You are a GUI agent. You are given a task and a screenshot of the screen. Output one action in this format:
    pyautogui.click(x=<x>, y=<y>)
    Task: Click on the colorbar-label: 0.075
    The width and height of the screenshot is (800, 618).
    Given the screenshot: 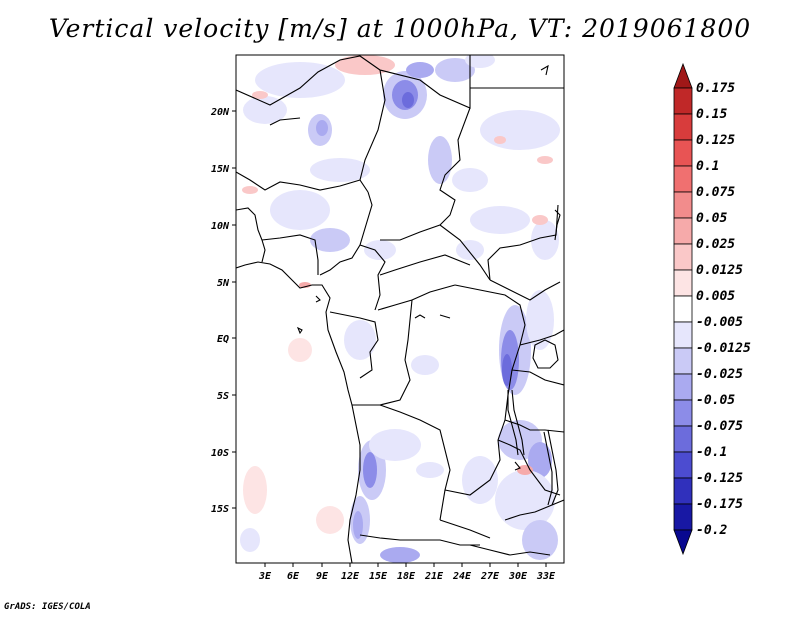 What is the action you would take?
    pyautogui.click(x=715, y=192)
    